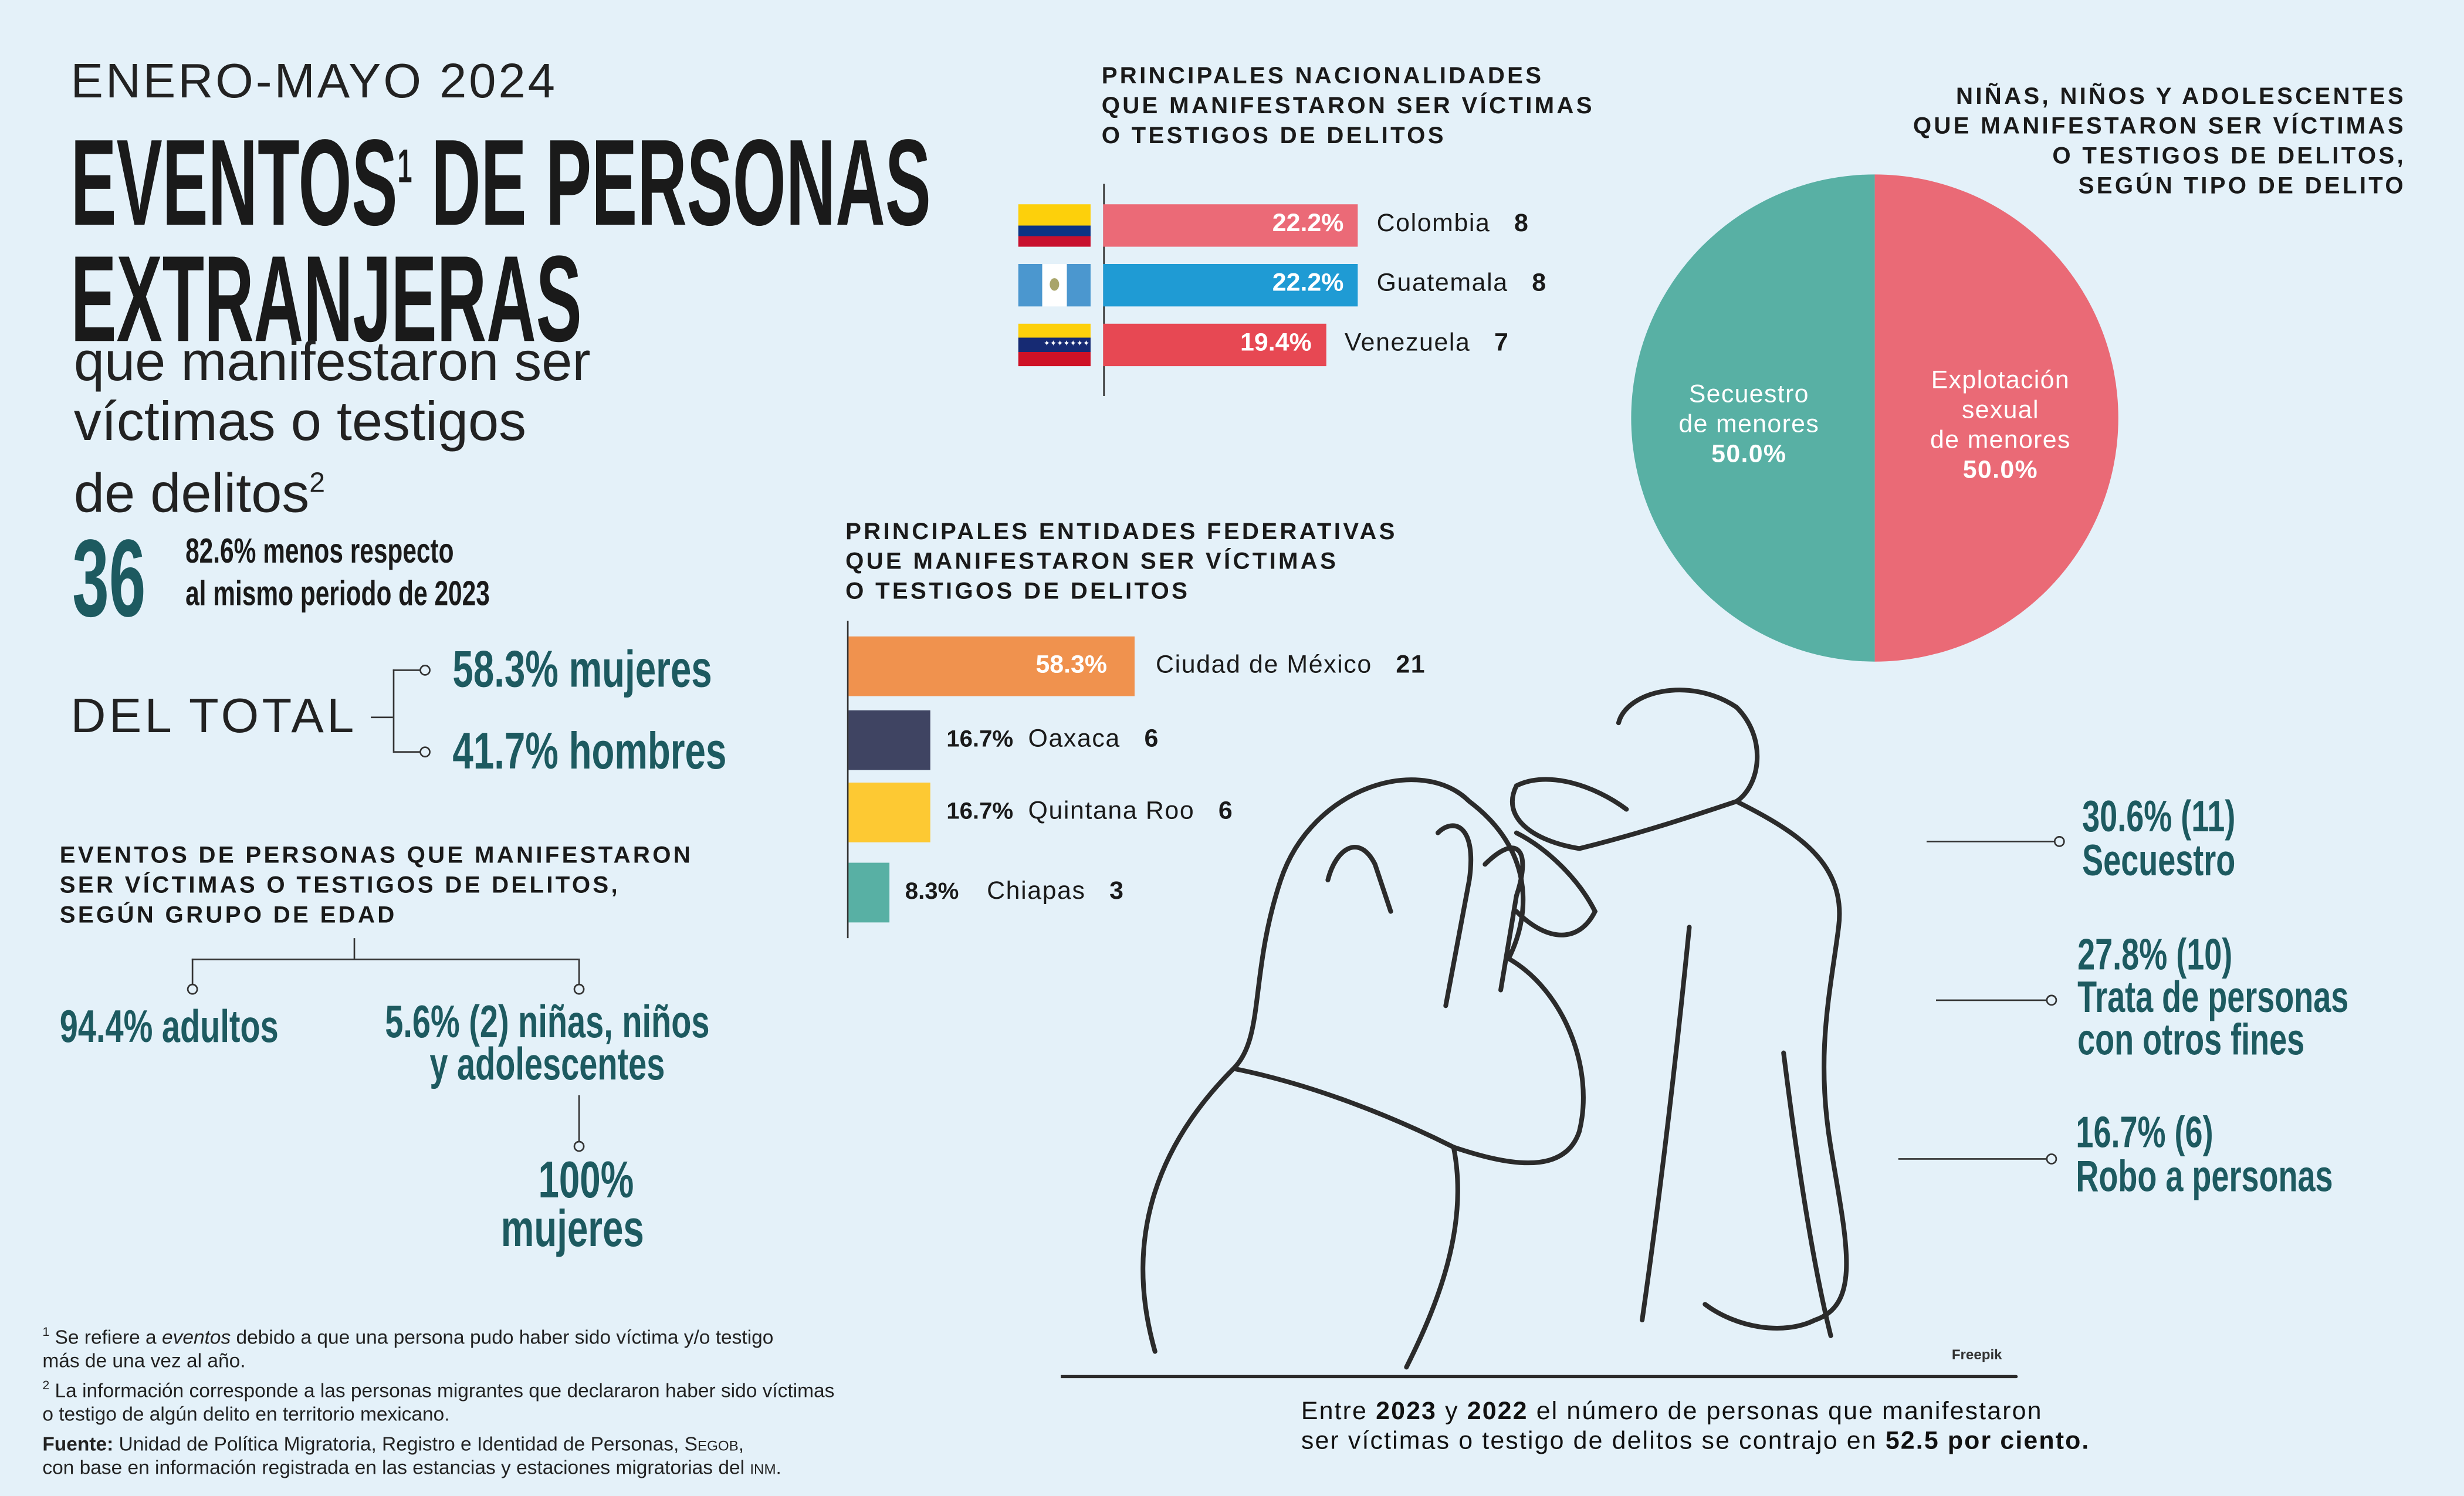  I want to click on main-title: EVENTOS1 DE PERSONAS EXTRANJERAS, so click(839, 235).